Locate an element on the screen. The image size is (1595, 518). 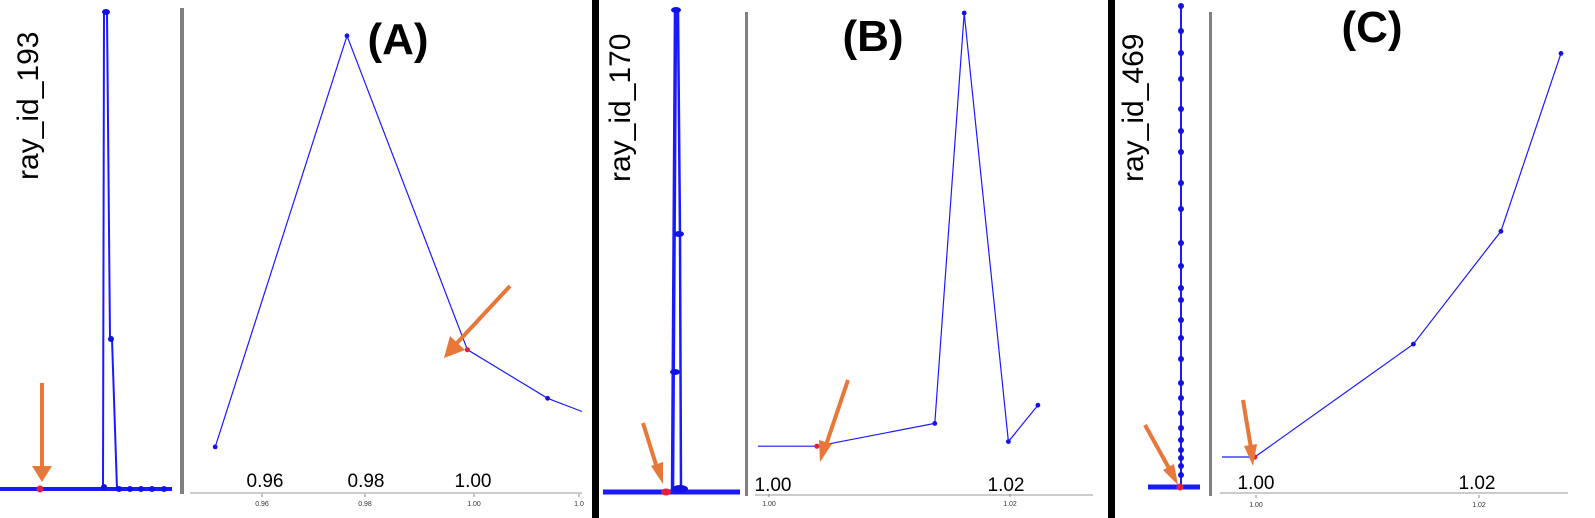
tick-label: 1.0 is located at coordinates (579, 504).